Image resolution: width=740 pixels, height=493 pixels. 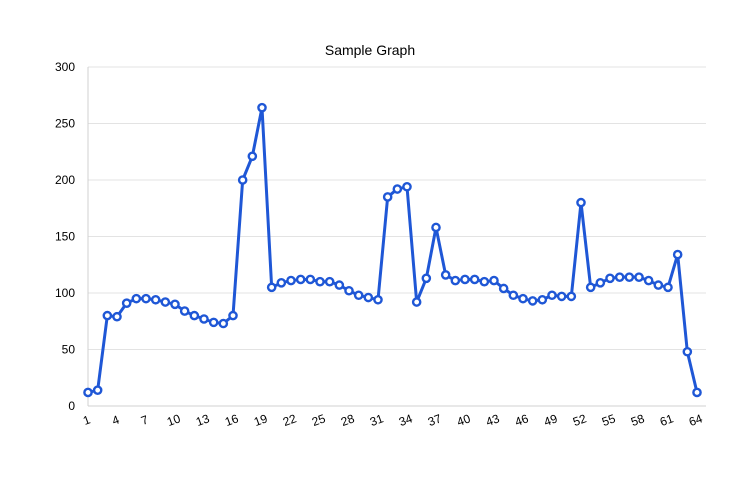 I want to click on y-tick-label: 50, so click(x=69, y=350).